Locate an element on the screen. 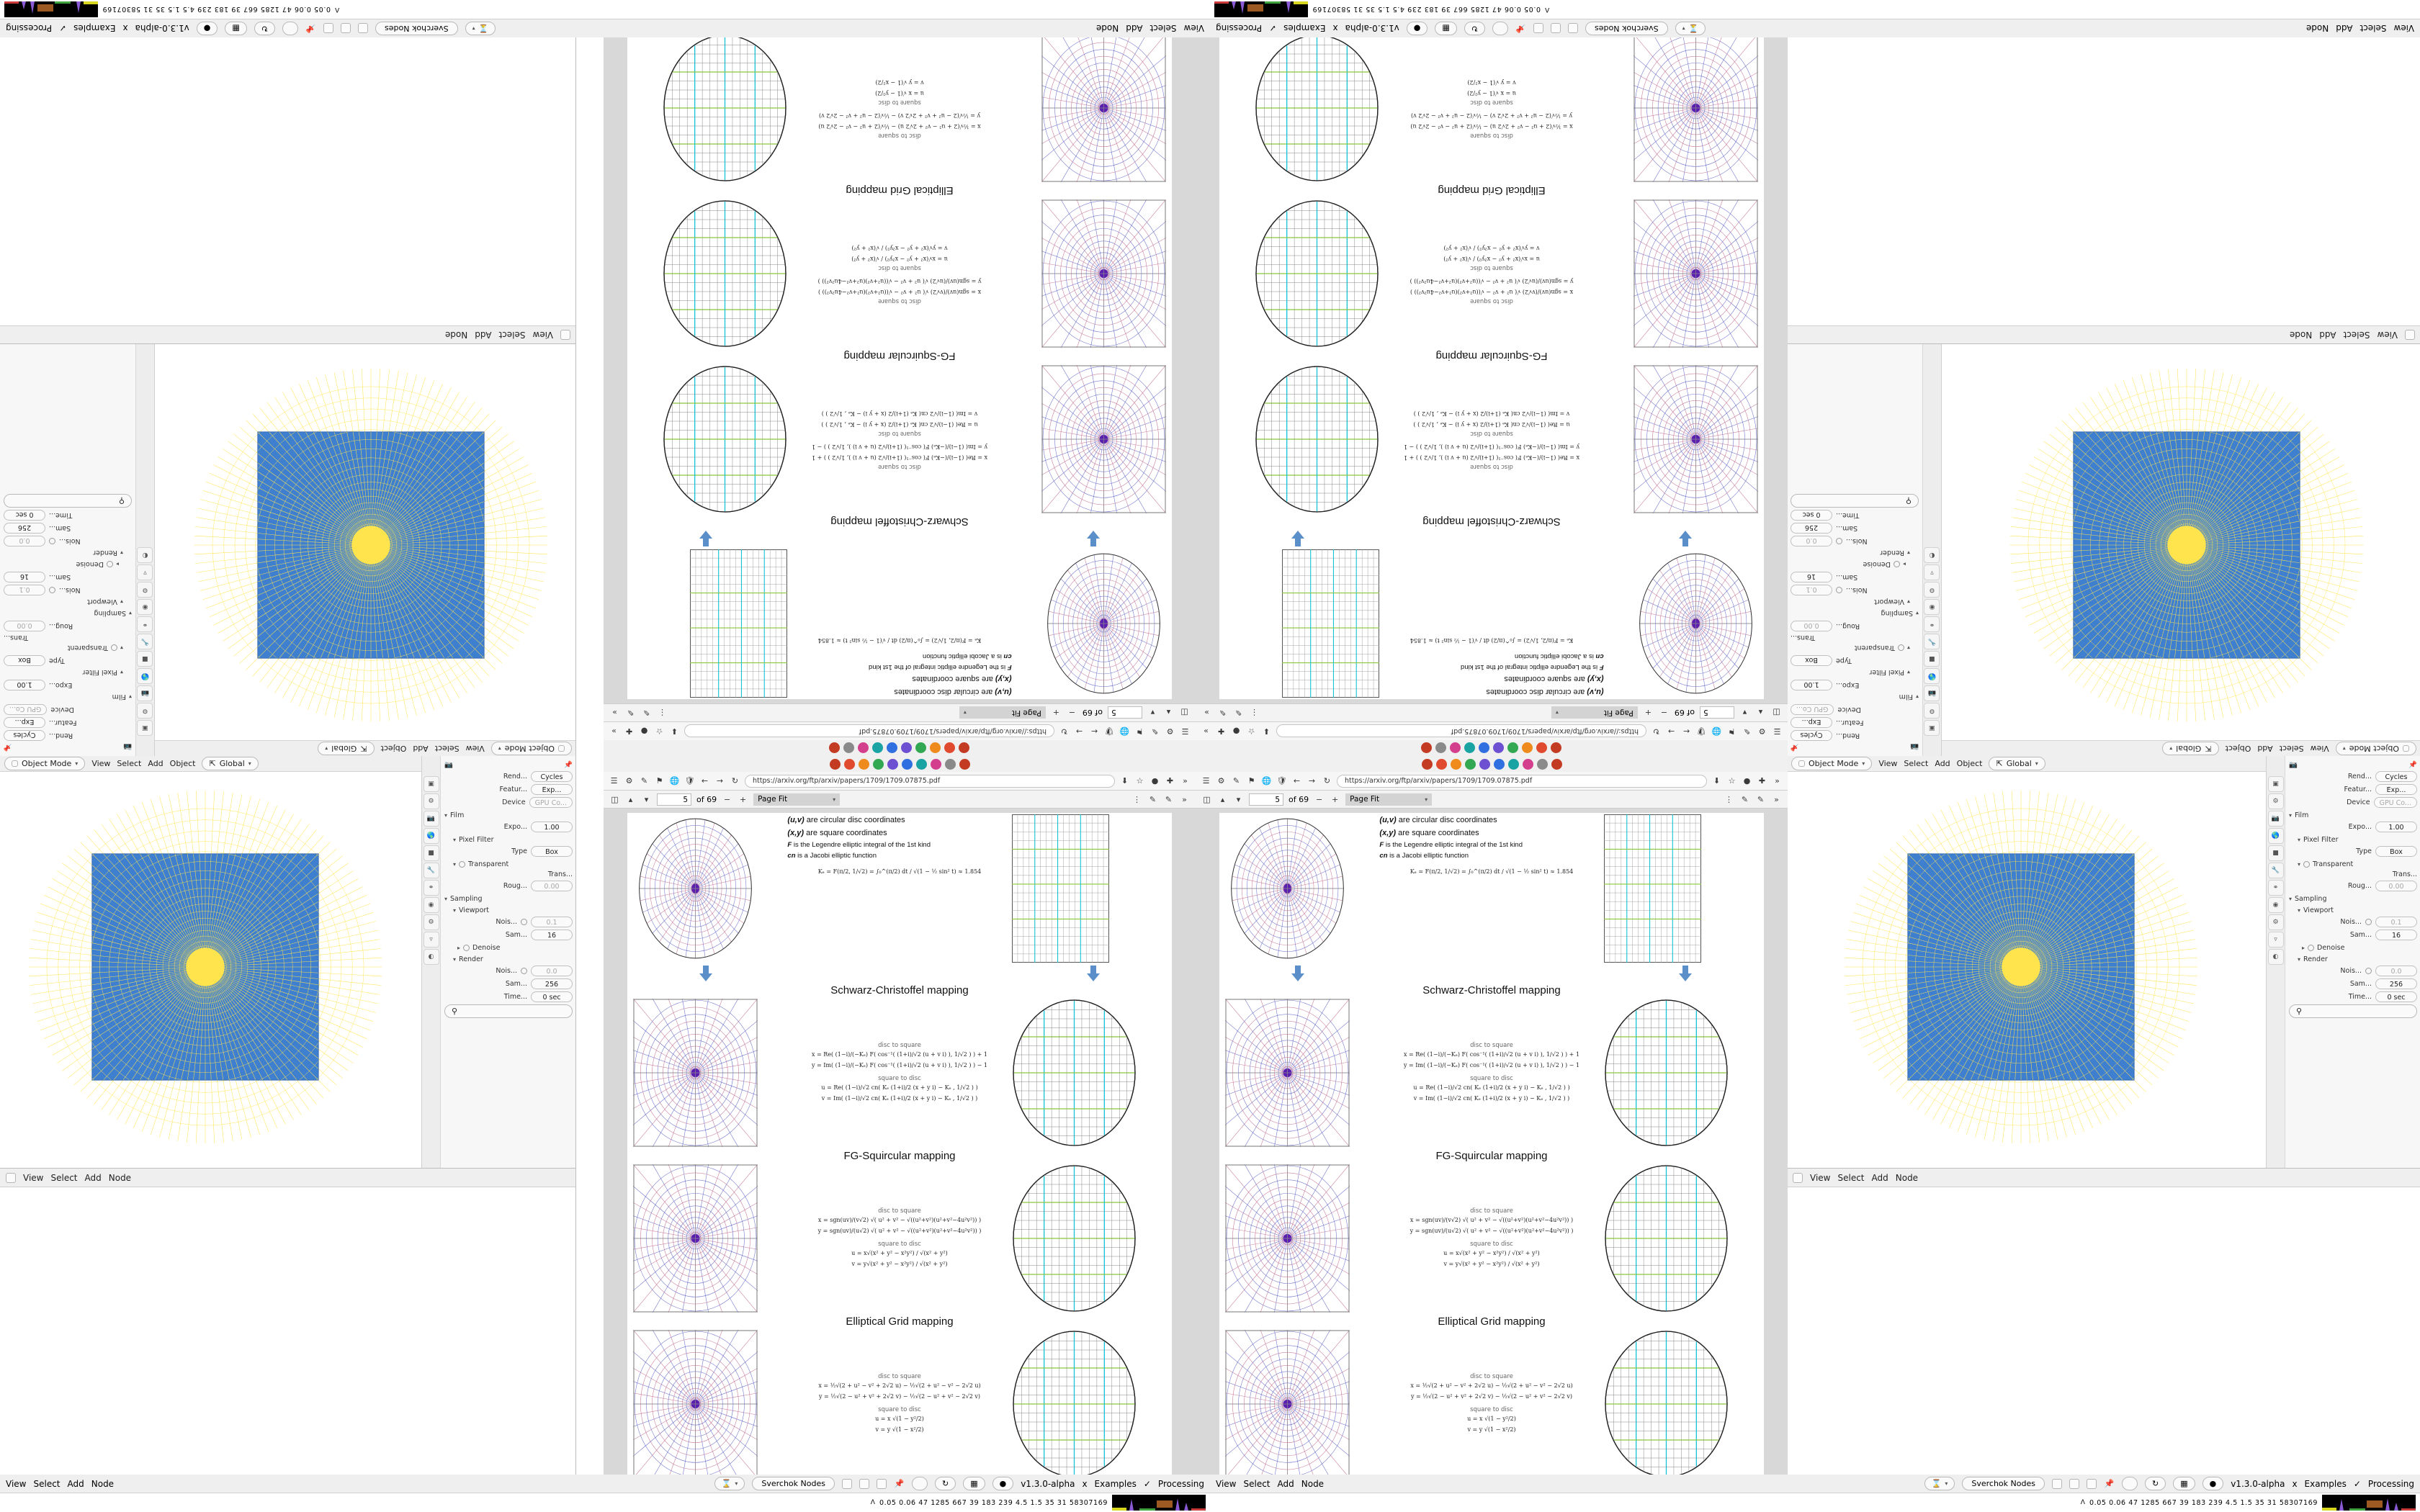 This screenshot has height=1512, width=2420. denoise-section: ▸ Denoise is located at coordinates (1855, 564).